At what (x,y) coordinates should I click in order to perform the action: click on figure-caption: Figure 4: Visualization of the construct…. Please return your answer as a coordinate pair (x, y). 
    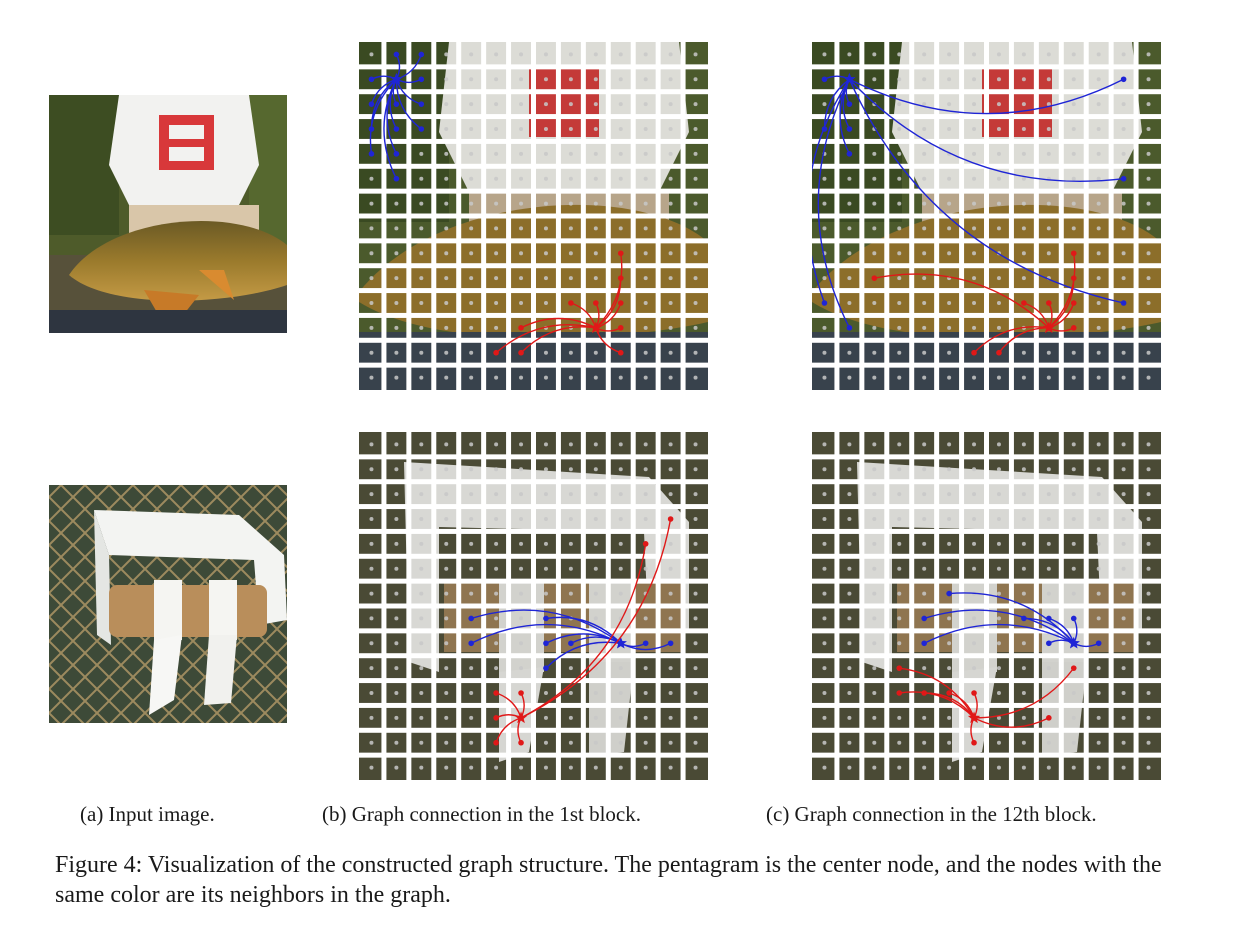
    Looking at the image, I should click on (608, 880).